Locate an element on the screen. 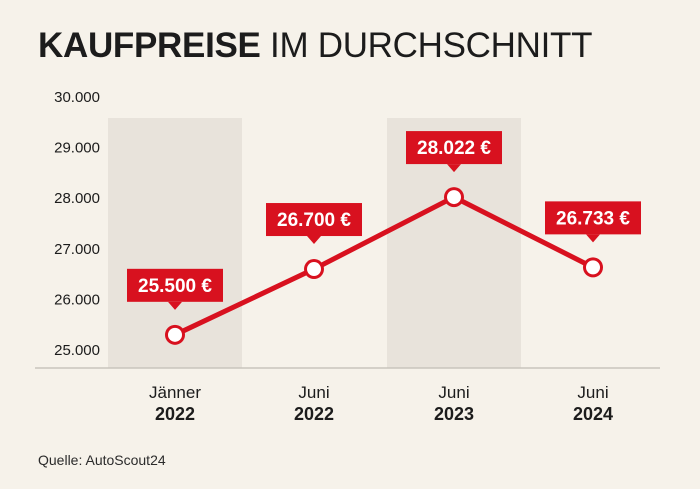 The height and width of the screenshot is (489, 700). x-tick-year: 2023 is located at coordinates (454, 414).